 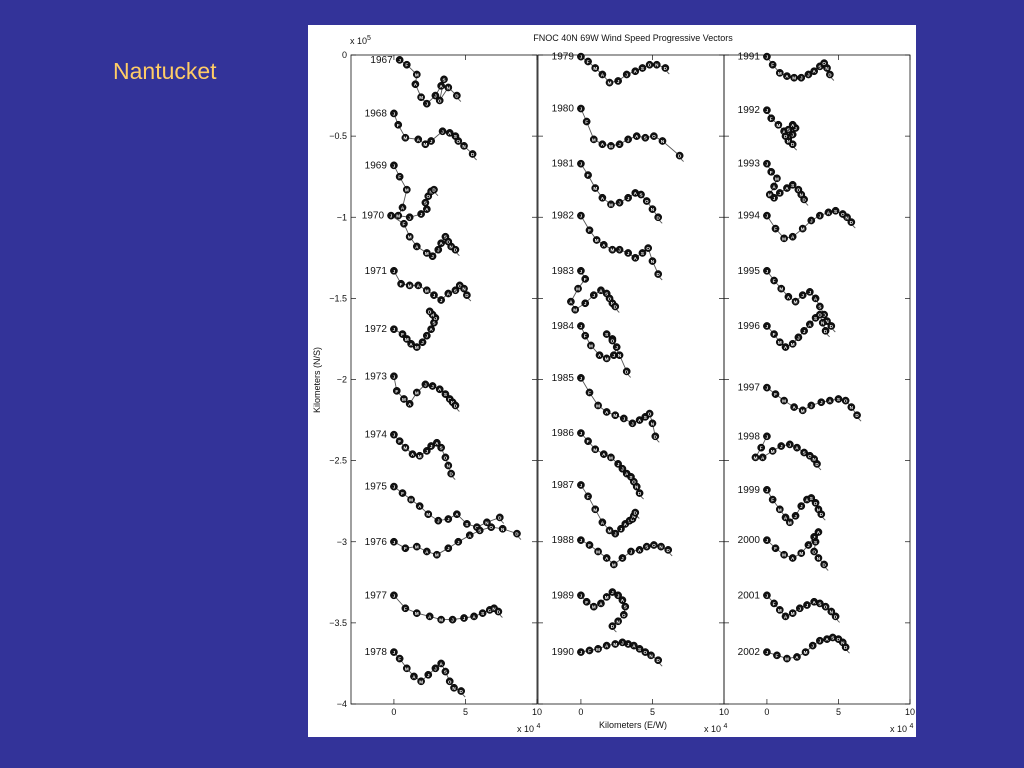 I want to click on year-label: 2001, so click(x=749, y=595).